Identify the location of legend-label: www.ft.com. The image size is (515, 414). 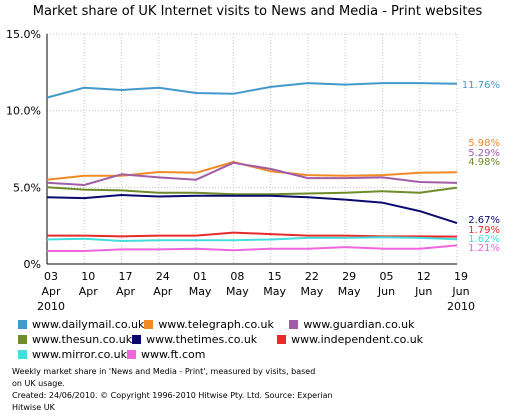
(173, 354).